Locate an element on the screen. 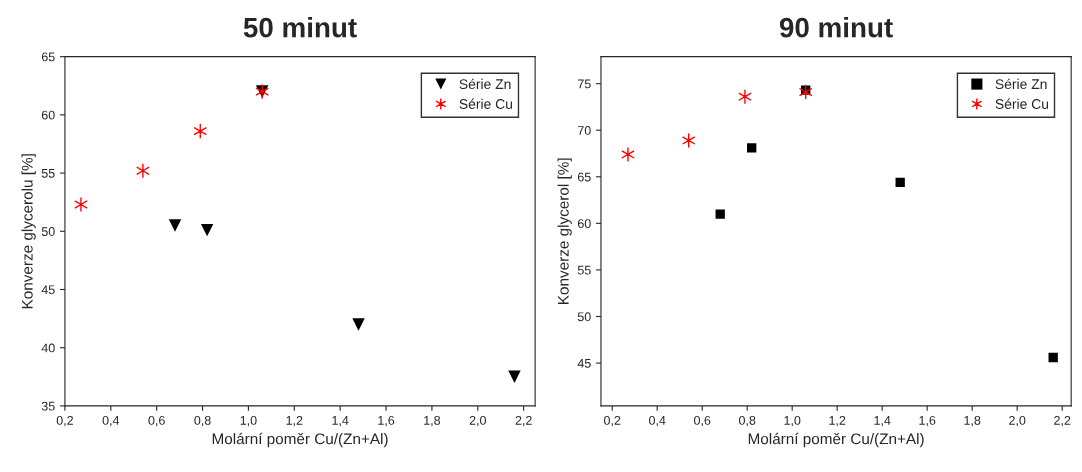 This screenshot has width=1082, height=472. y-tick-label: 35 is located at coordinates (48, 406).